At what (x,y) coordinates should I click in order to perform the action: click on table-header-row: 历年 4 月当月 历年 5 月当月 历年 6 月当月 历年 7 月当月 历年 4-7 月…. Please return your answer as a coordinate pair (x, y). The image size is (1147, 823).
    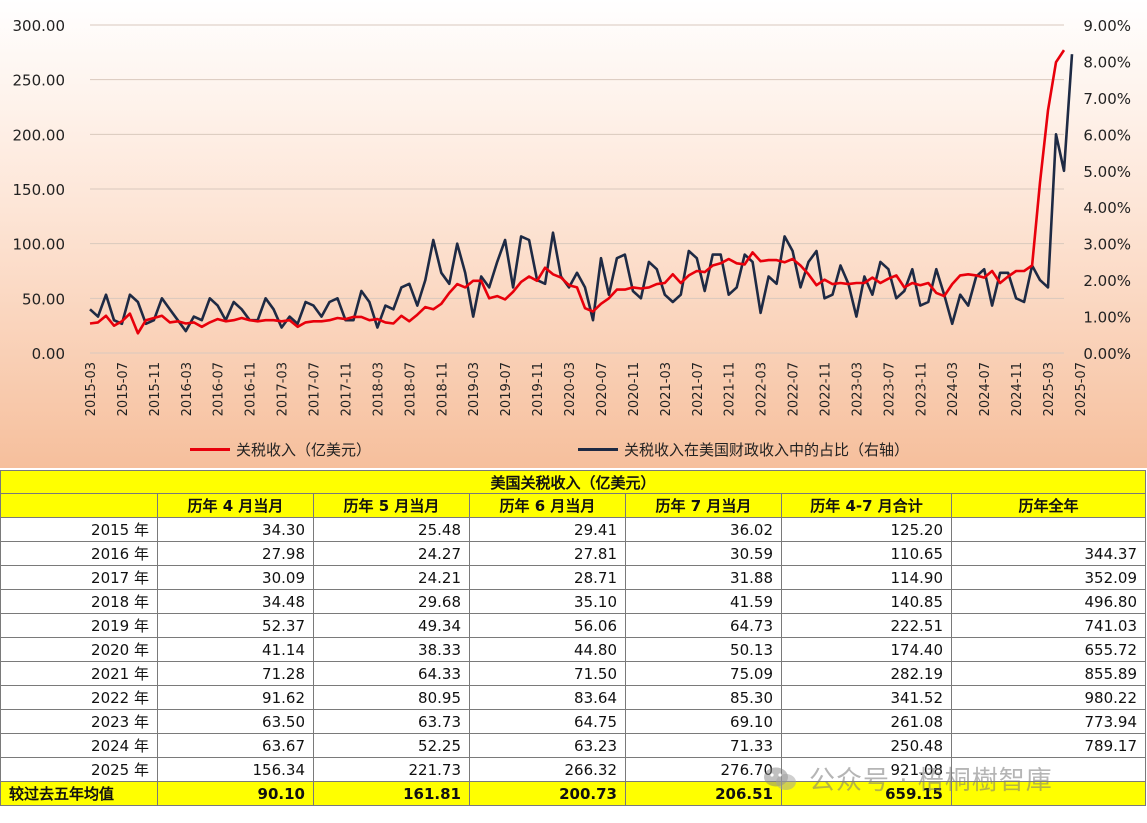
    Looking at the image, I should click on (573, 505).